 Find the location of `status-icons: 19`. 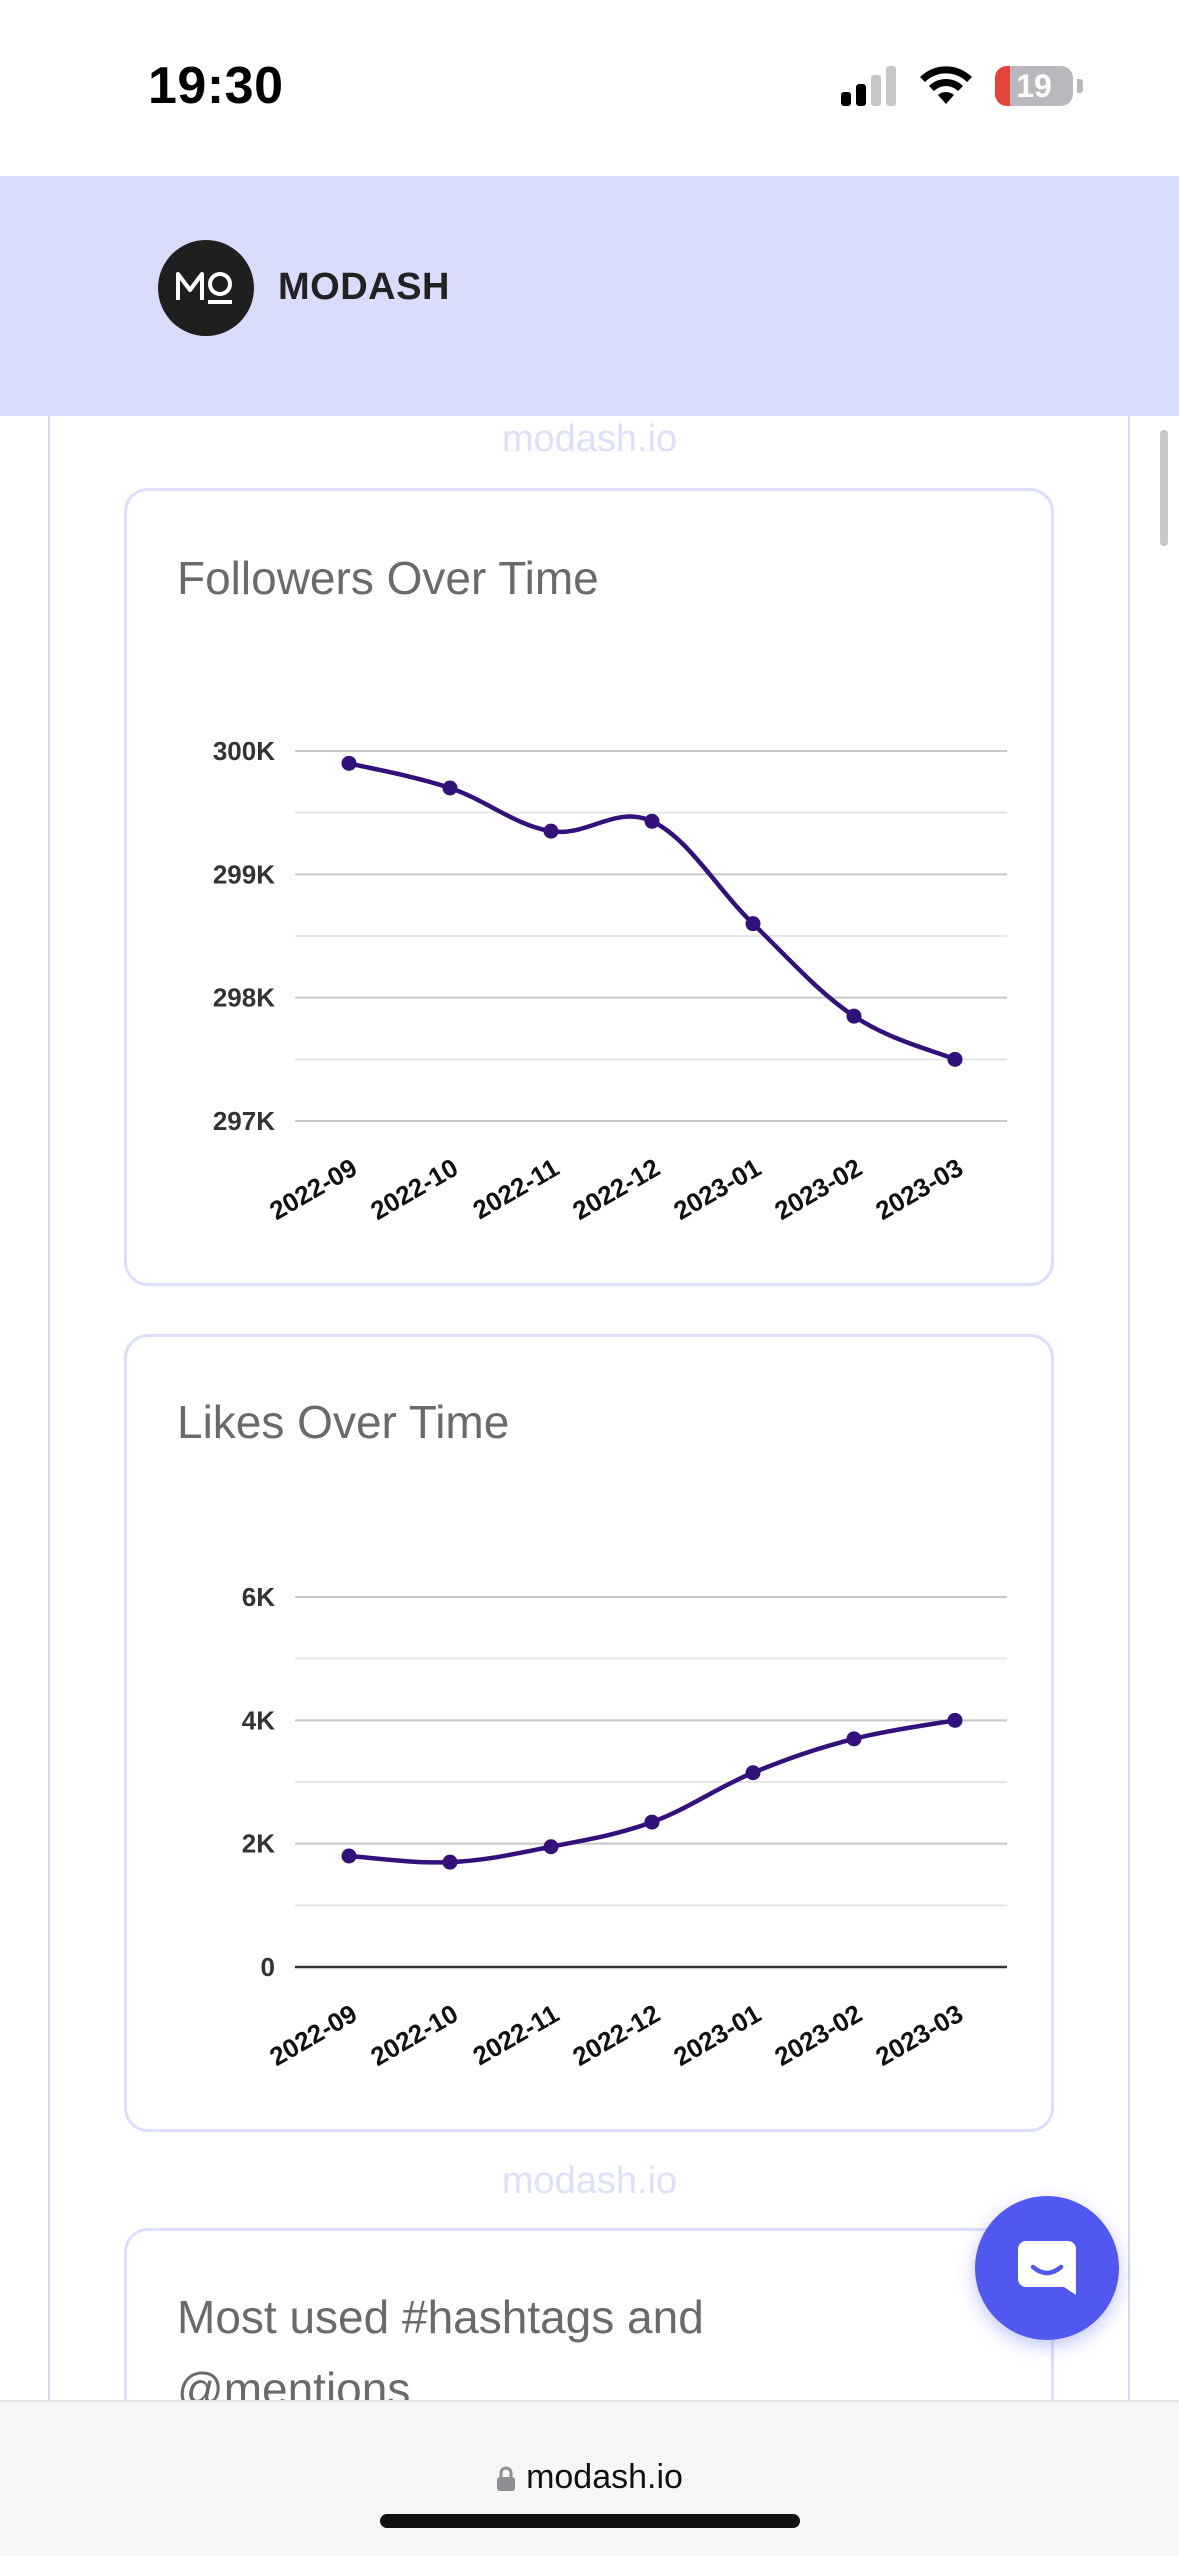

status-icons: 19 is located at coordinates (962, 86).